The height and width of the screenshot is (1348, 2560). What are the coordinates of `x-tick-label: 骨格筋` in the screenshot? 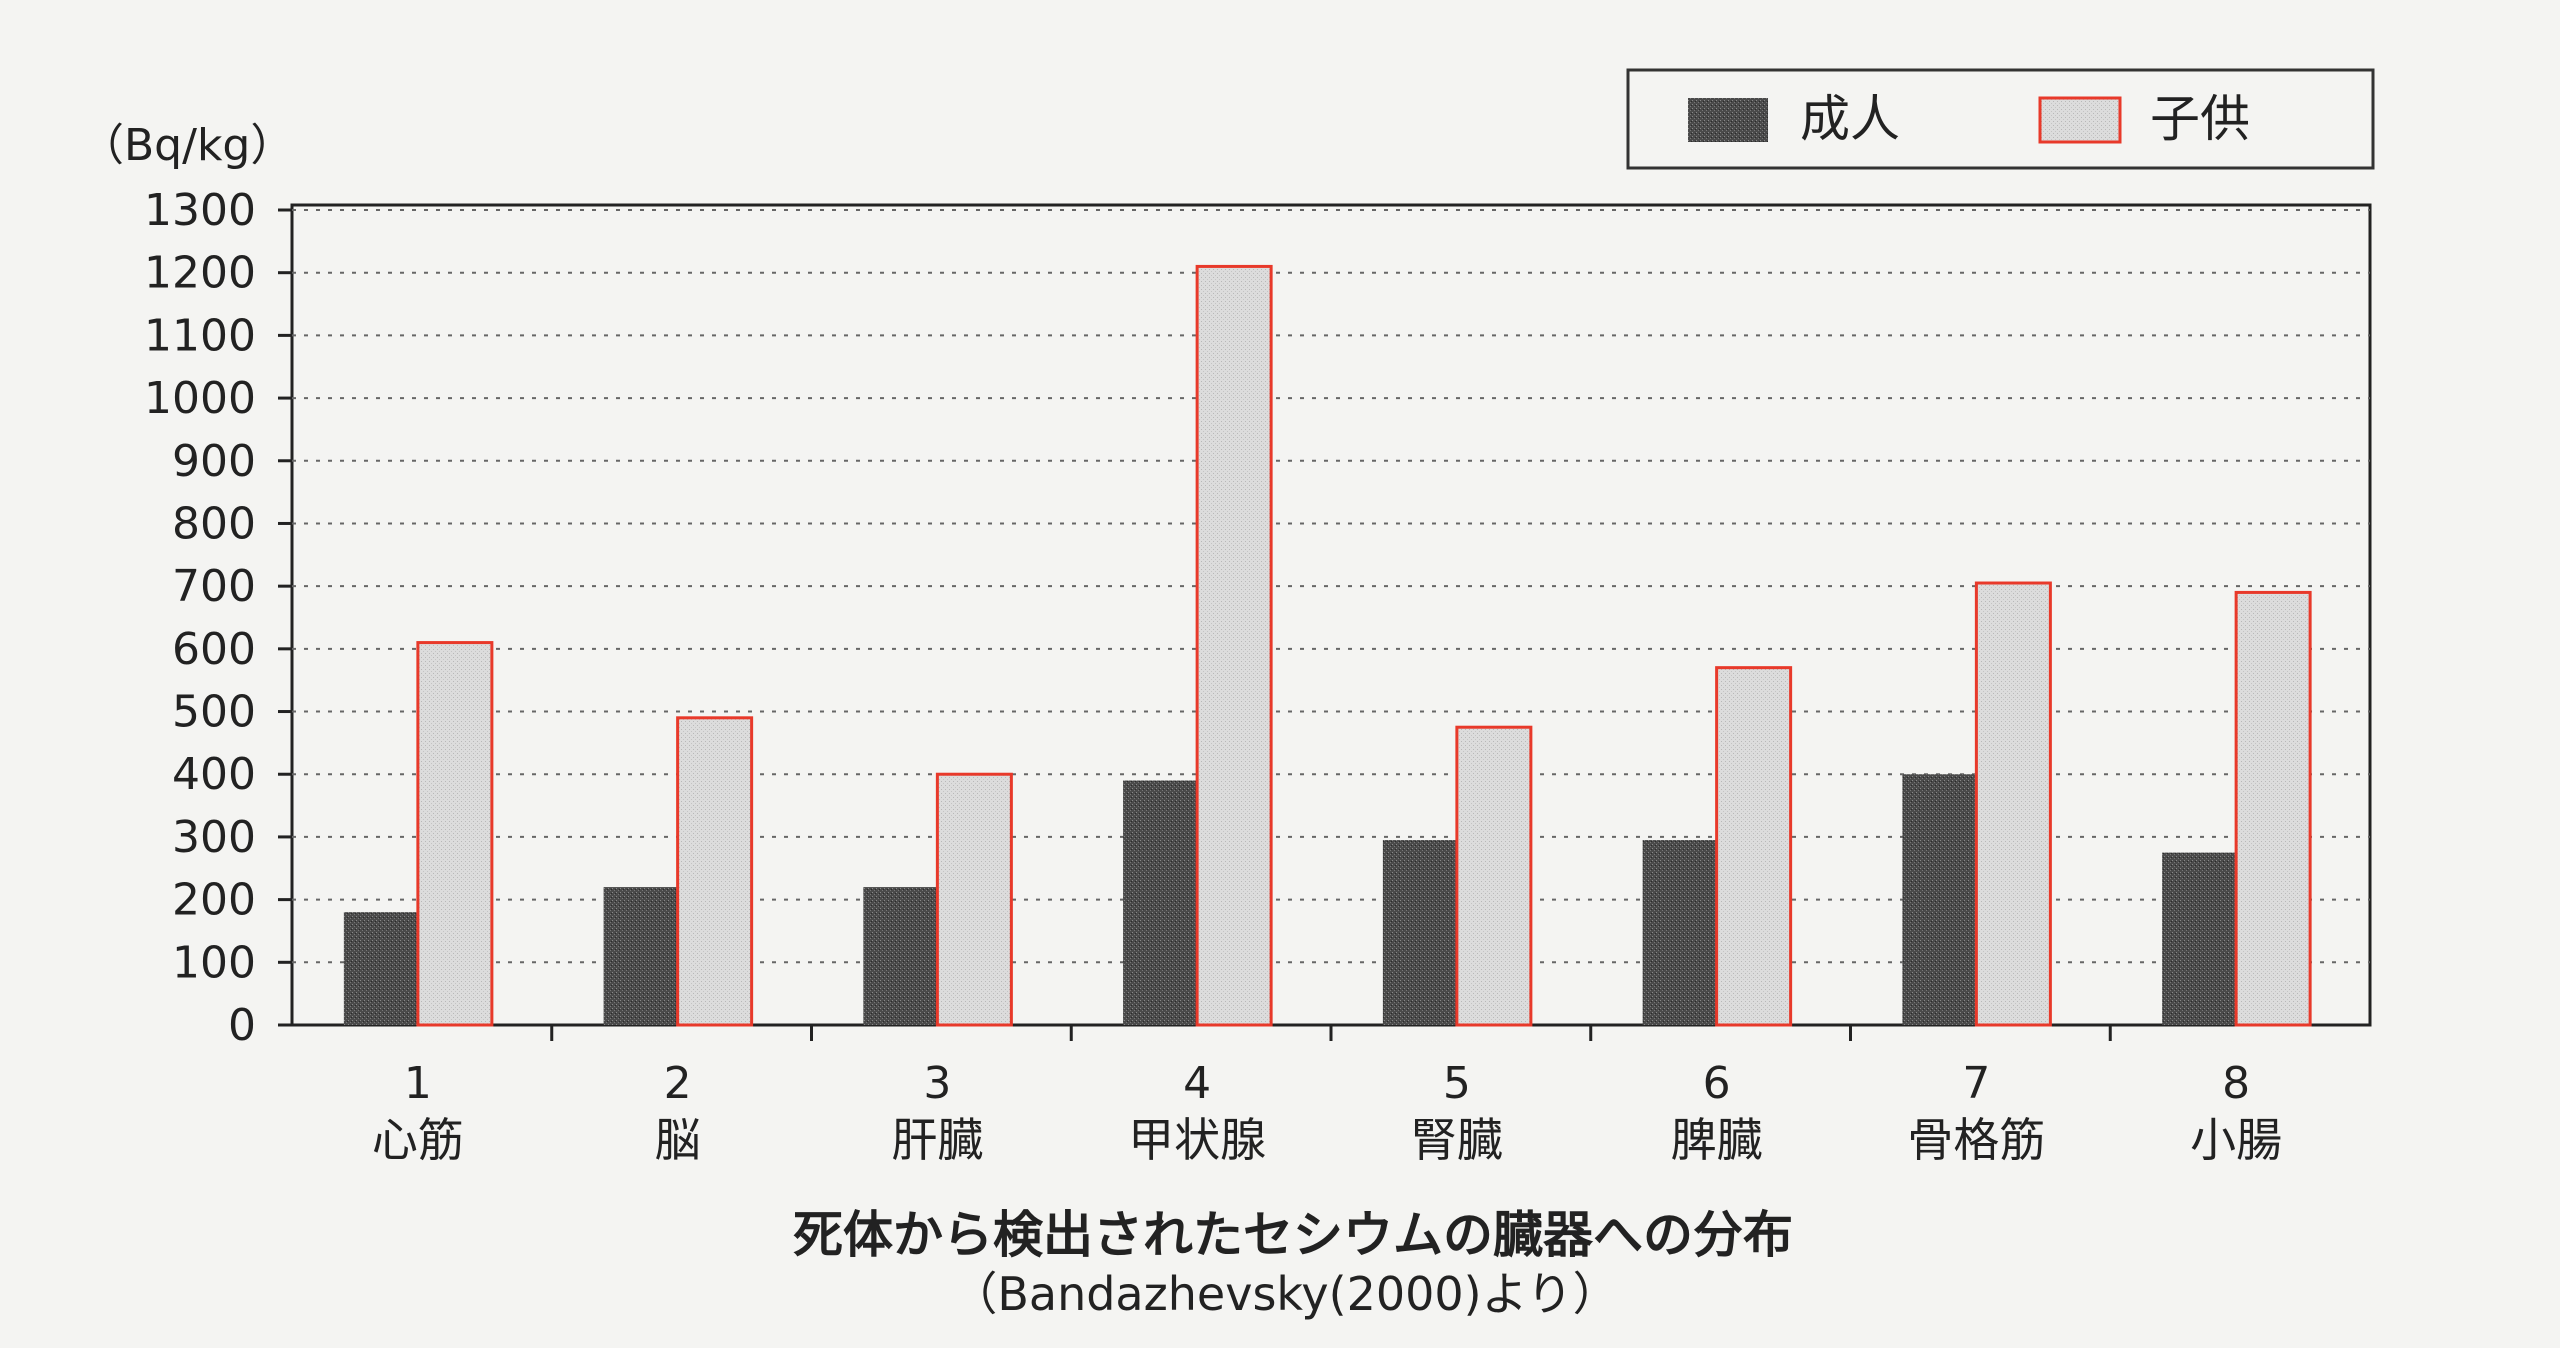 It's located at (1976, 1140).